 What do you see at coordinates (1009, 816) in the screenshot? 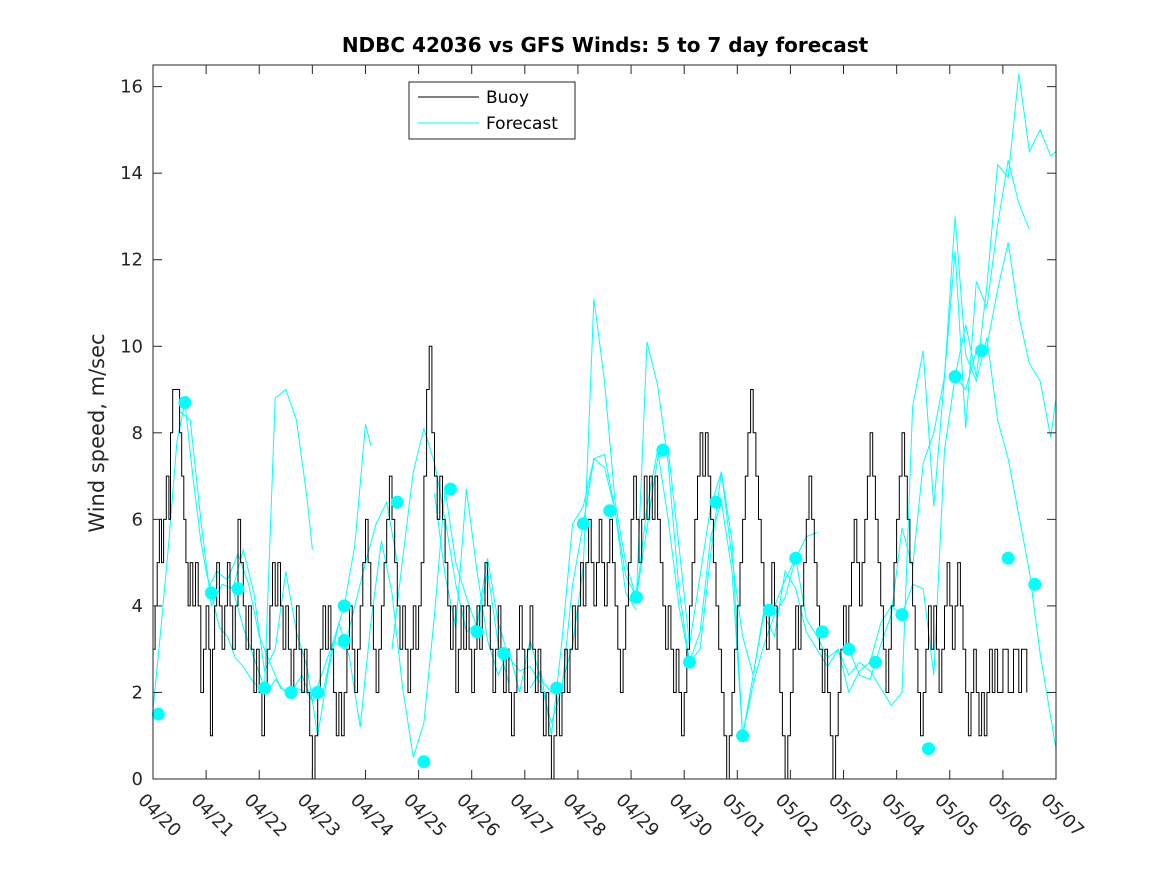
I see `x-tick-label: 05/06` at bounding box center [1009, 816].